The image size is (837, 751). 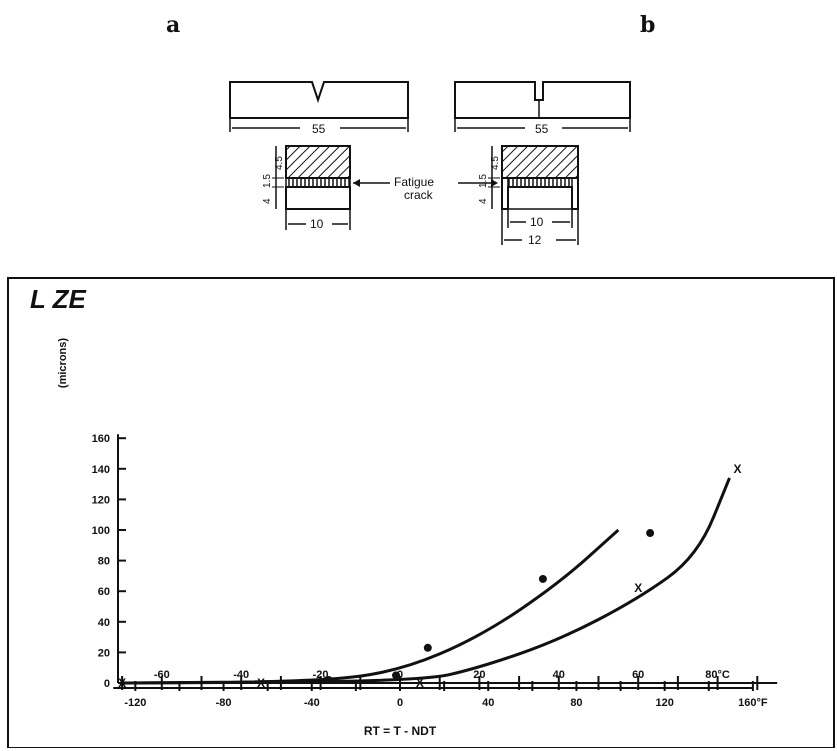 What do you see at coordinates (648, 25) in the screenshot?
I see `label-b: b` at bounding box center [648, 25].